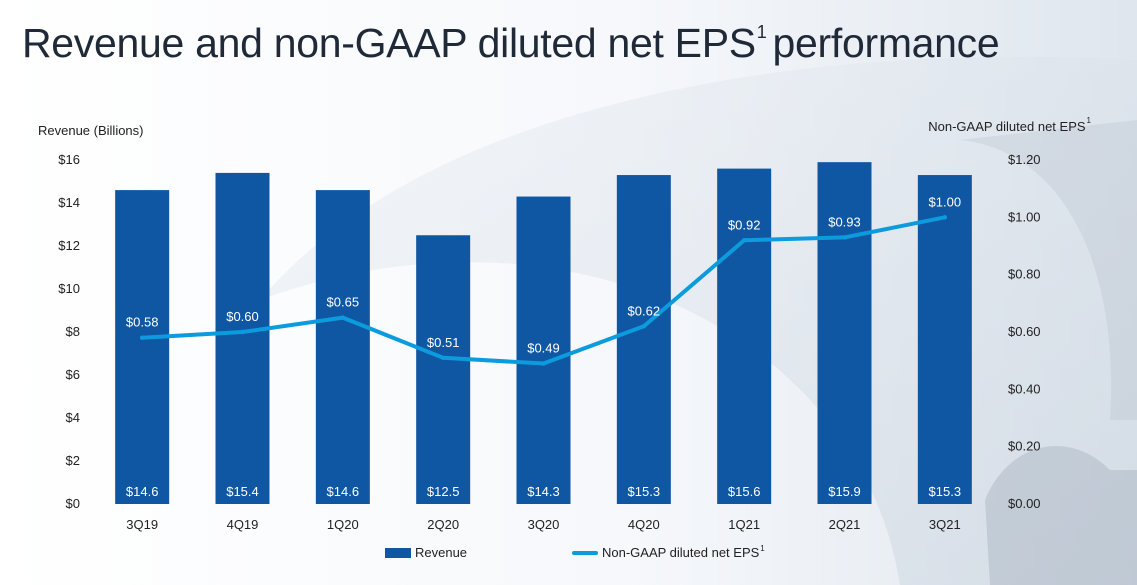 This screenshot has height=585, width=1137. Describe the element at coordinates (389, 43) in the screenshot. I see `title-text: Revenue and non-GAAP diluted net EPS` at that location.